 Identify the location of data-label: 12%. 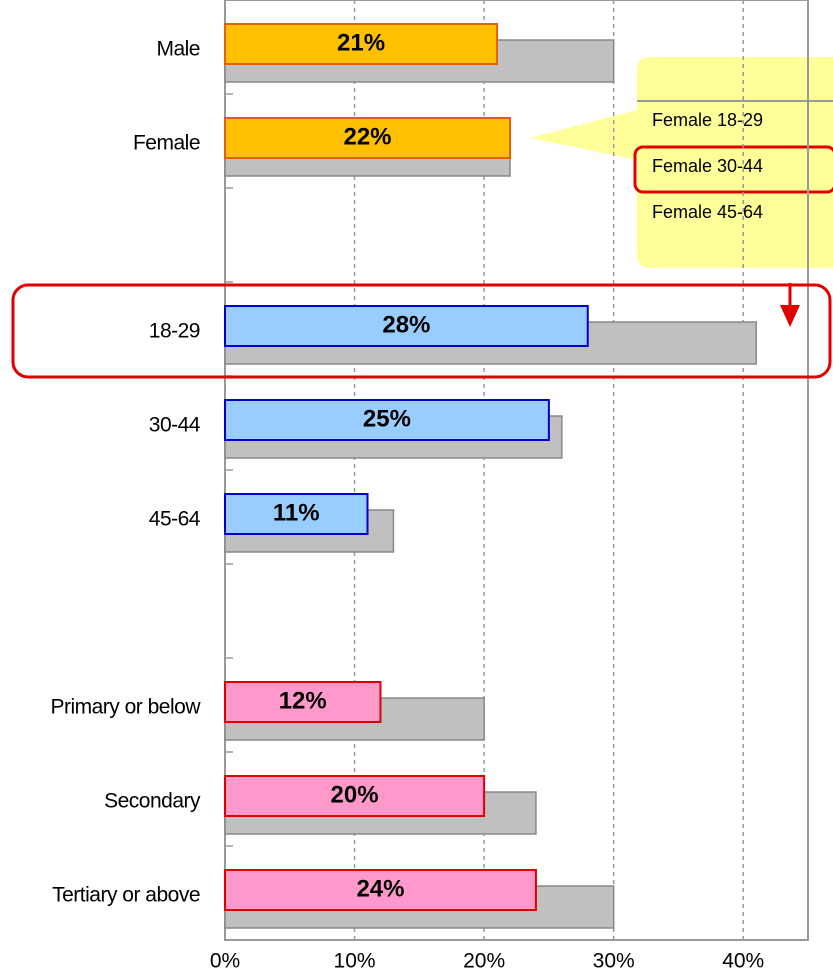
(303, 700).